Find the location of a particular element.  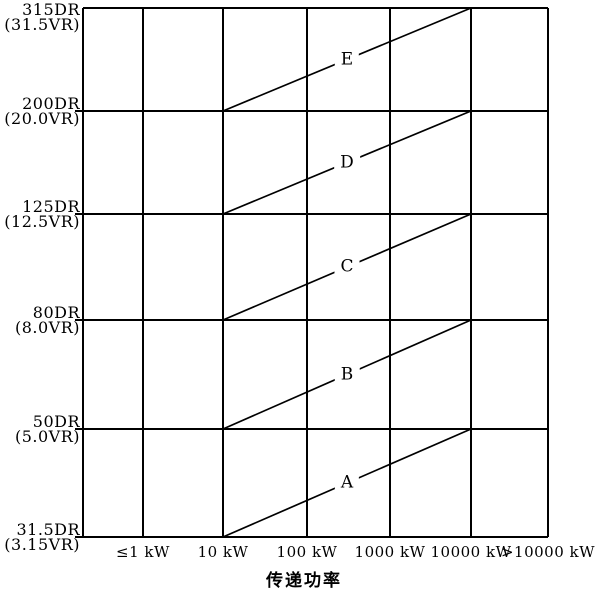

y-axis-tick-label: 125DR (12.5VR) is located at coordinates (42, 214).